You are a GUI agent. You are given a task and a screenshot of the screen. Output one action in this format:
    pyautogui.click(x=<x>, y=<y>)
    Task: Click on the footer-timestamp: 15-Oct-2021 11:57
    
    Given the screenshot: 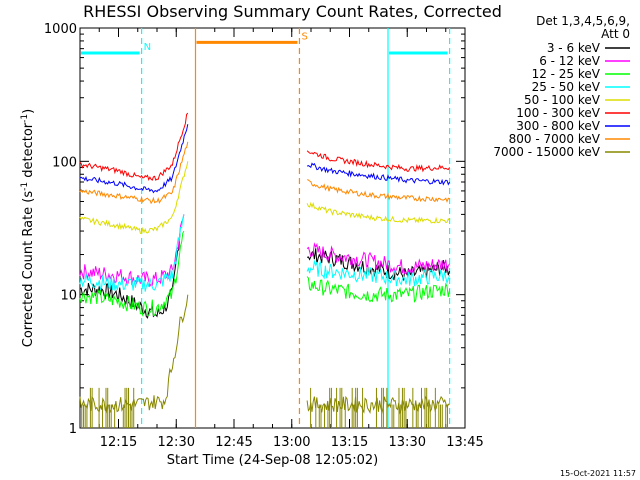 What is the action you would take?
    pyautogui.click(x=598, y=473)
    